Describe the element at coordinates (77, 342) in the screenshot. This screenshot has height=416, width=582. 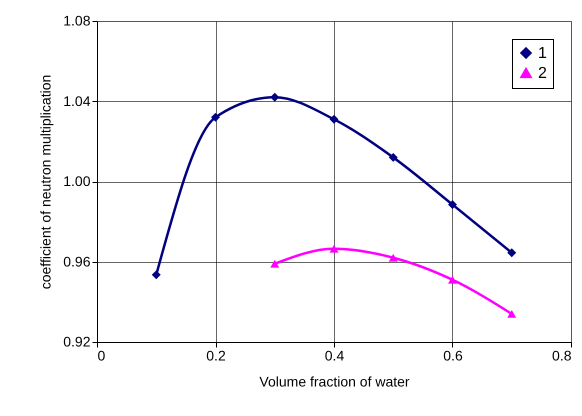
I see `y-tick-label: 0.92` at that location.